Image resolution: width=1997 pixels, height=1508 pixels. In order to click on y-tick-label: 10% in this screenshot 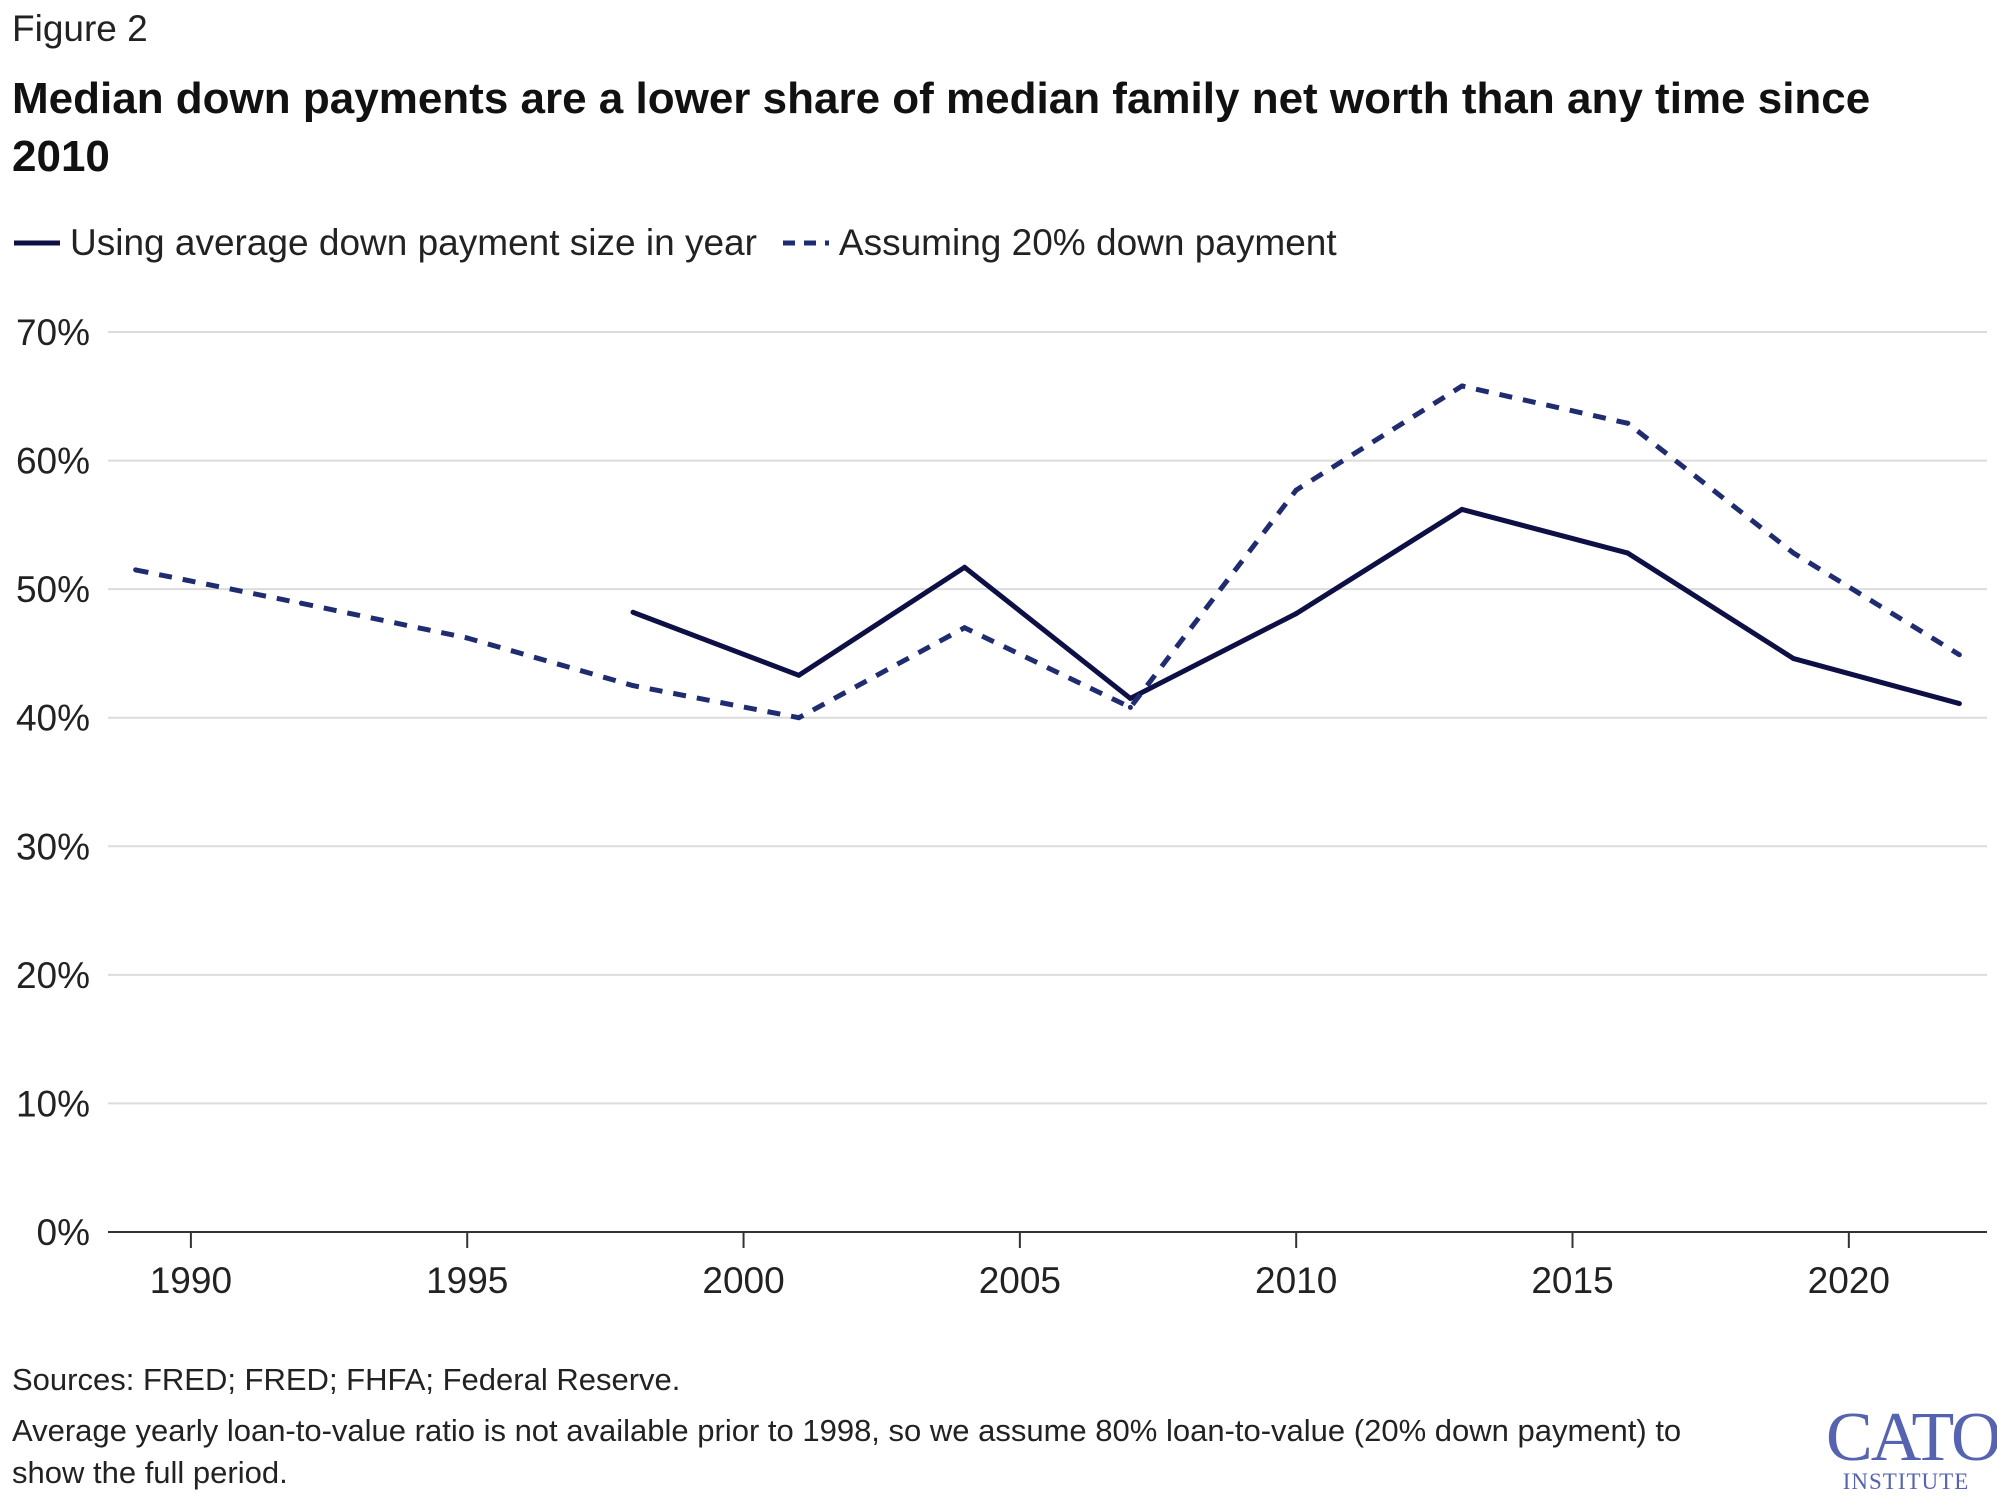, I will do `click(53, 1103)`.